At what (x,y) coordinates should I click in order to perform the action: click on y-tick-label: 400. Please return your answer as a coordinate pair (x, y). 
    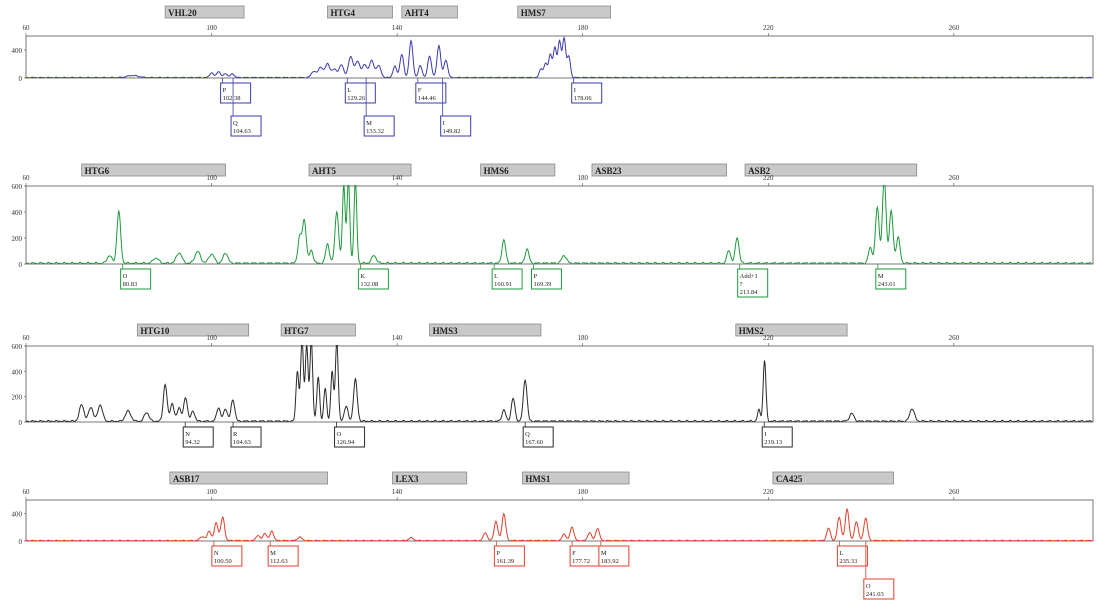
    Looking at the image, I should click on (17, 51).